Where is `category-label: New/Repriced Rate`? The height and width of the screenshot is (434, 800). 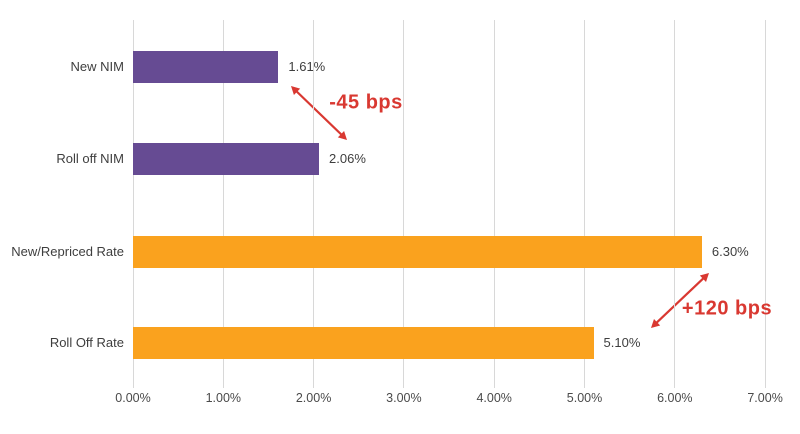 category-label: New/Repriced Rate is located at coordinates (67, 251).